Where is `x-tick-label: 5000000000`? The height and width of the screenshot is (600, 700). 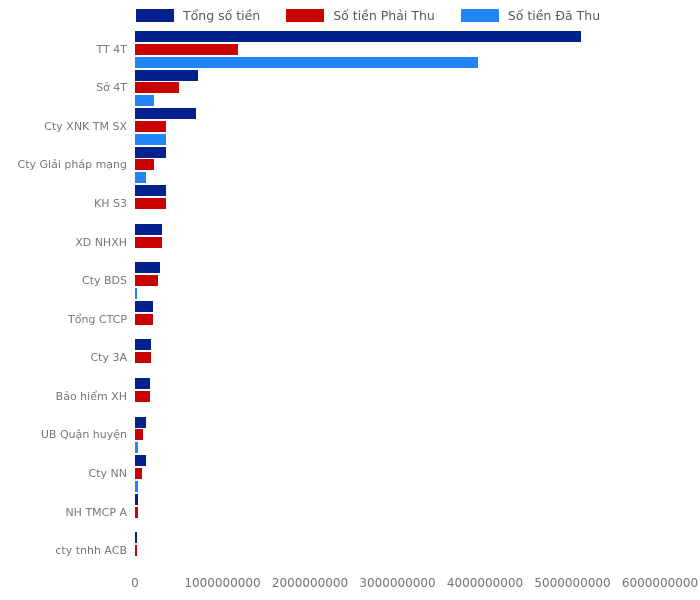 x-tick-label: 5000000000 is located at coordinates (572, 583).